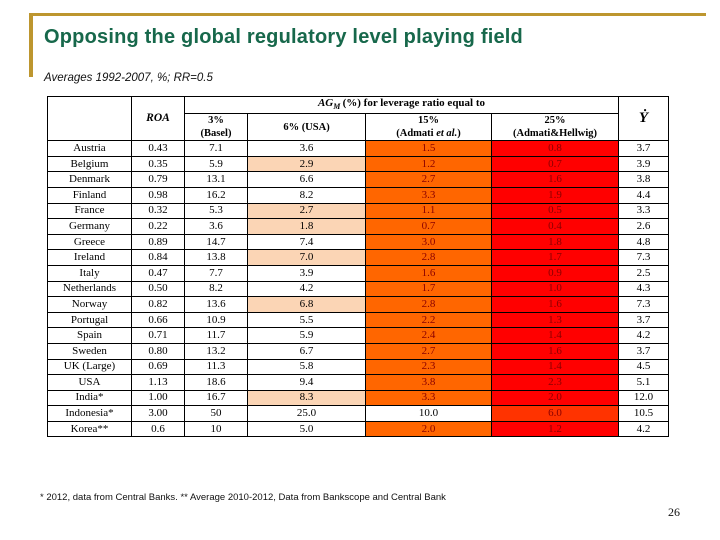 The height and width of the screenshot is (540, 720). I want to click on basel3-cell: 7.7, so click(216, 273).